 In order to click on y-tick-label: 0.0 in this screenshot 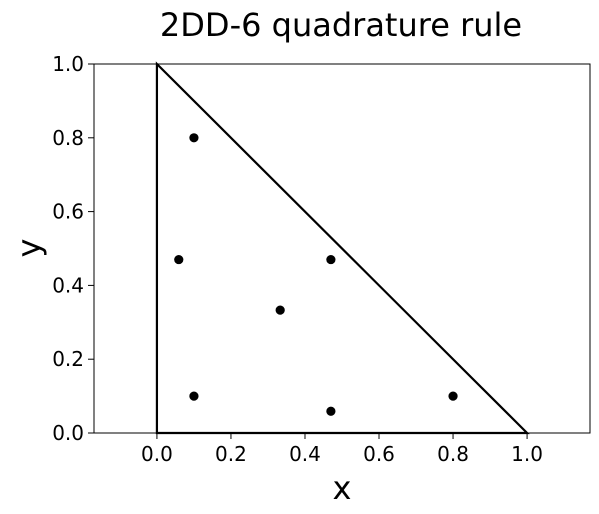, I will do `click(68, 433)`.